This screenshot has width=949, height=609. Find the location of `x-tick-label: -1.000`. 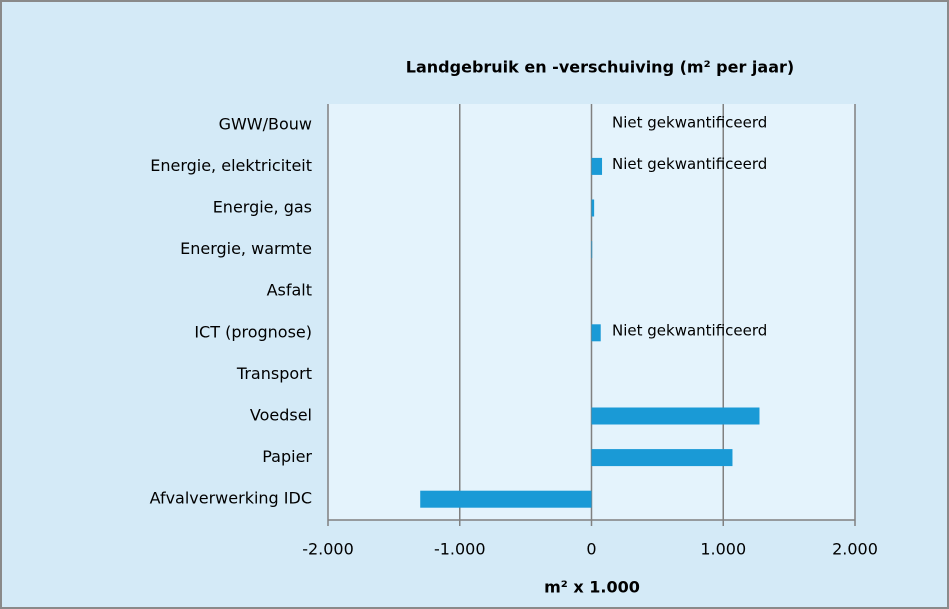

x-tick-label: -1.000 is located at coordinates (460, 549).